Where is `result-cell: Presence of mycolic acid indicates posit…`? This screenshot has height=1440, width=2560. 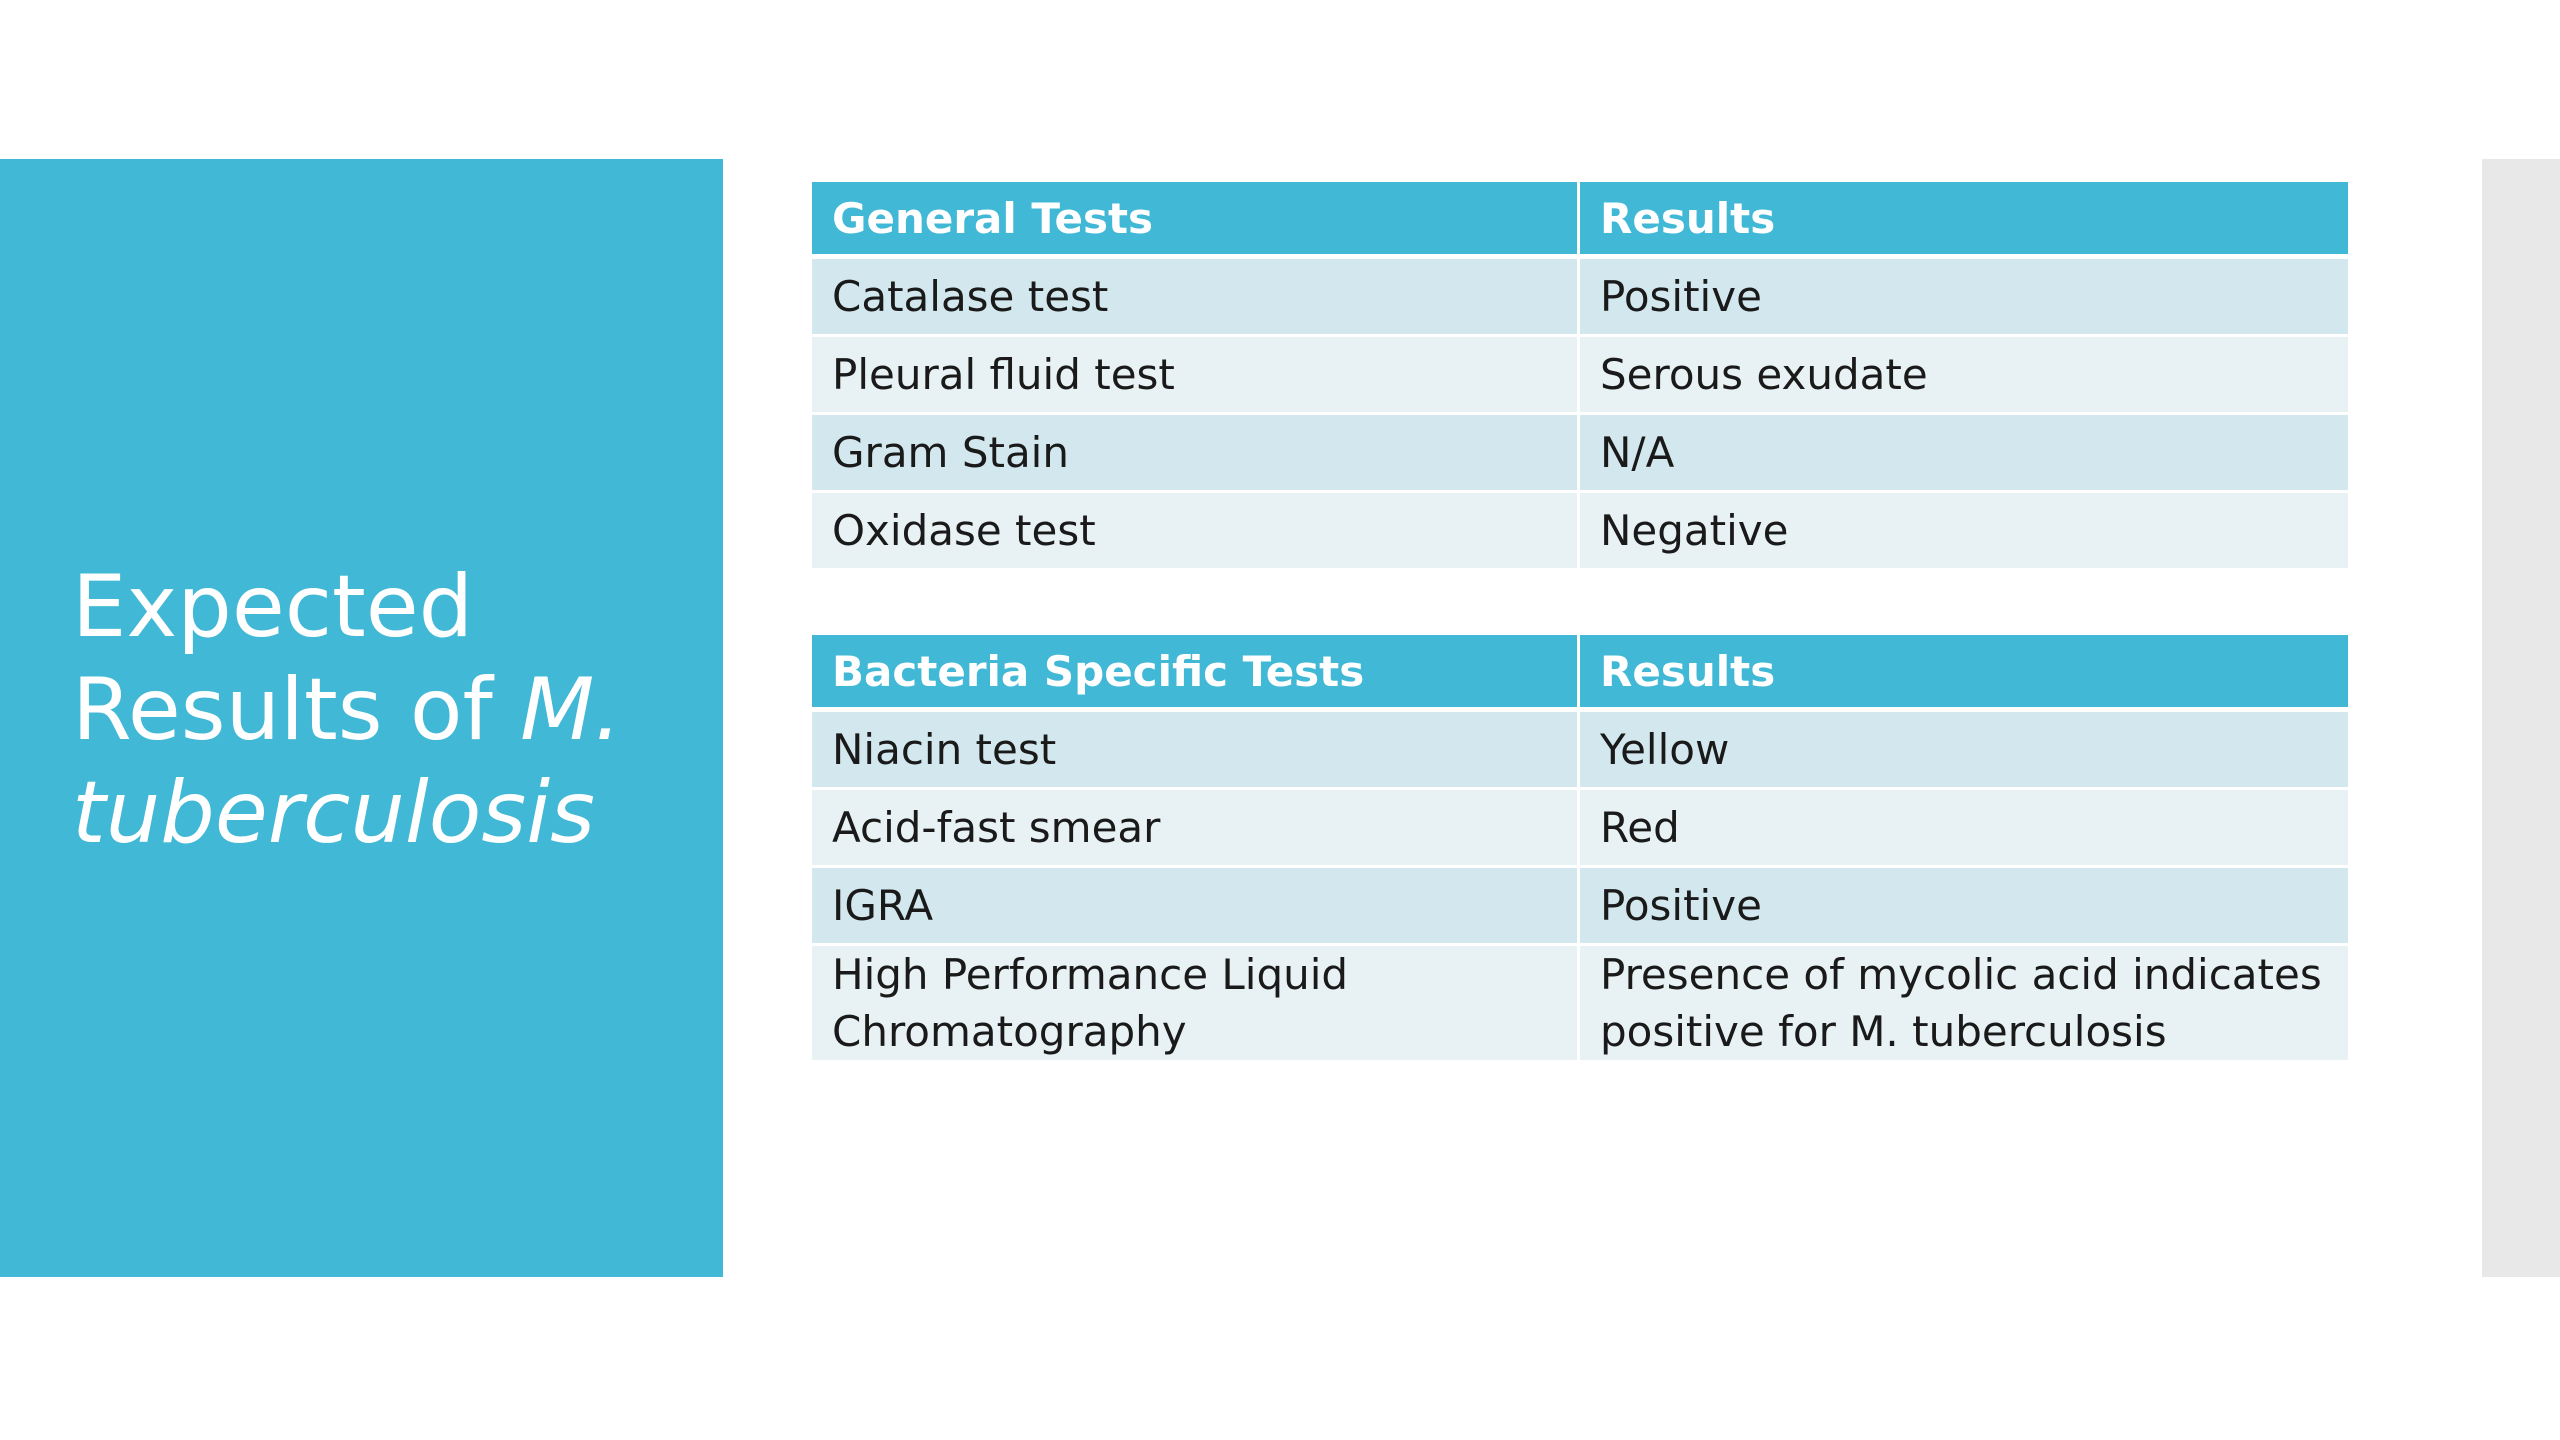 result-cell: Presence of mycolic acid indicates posit… is located at coordinates (1964, 1004).